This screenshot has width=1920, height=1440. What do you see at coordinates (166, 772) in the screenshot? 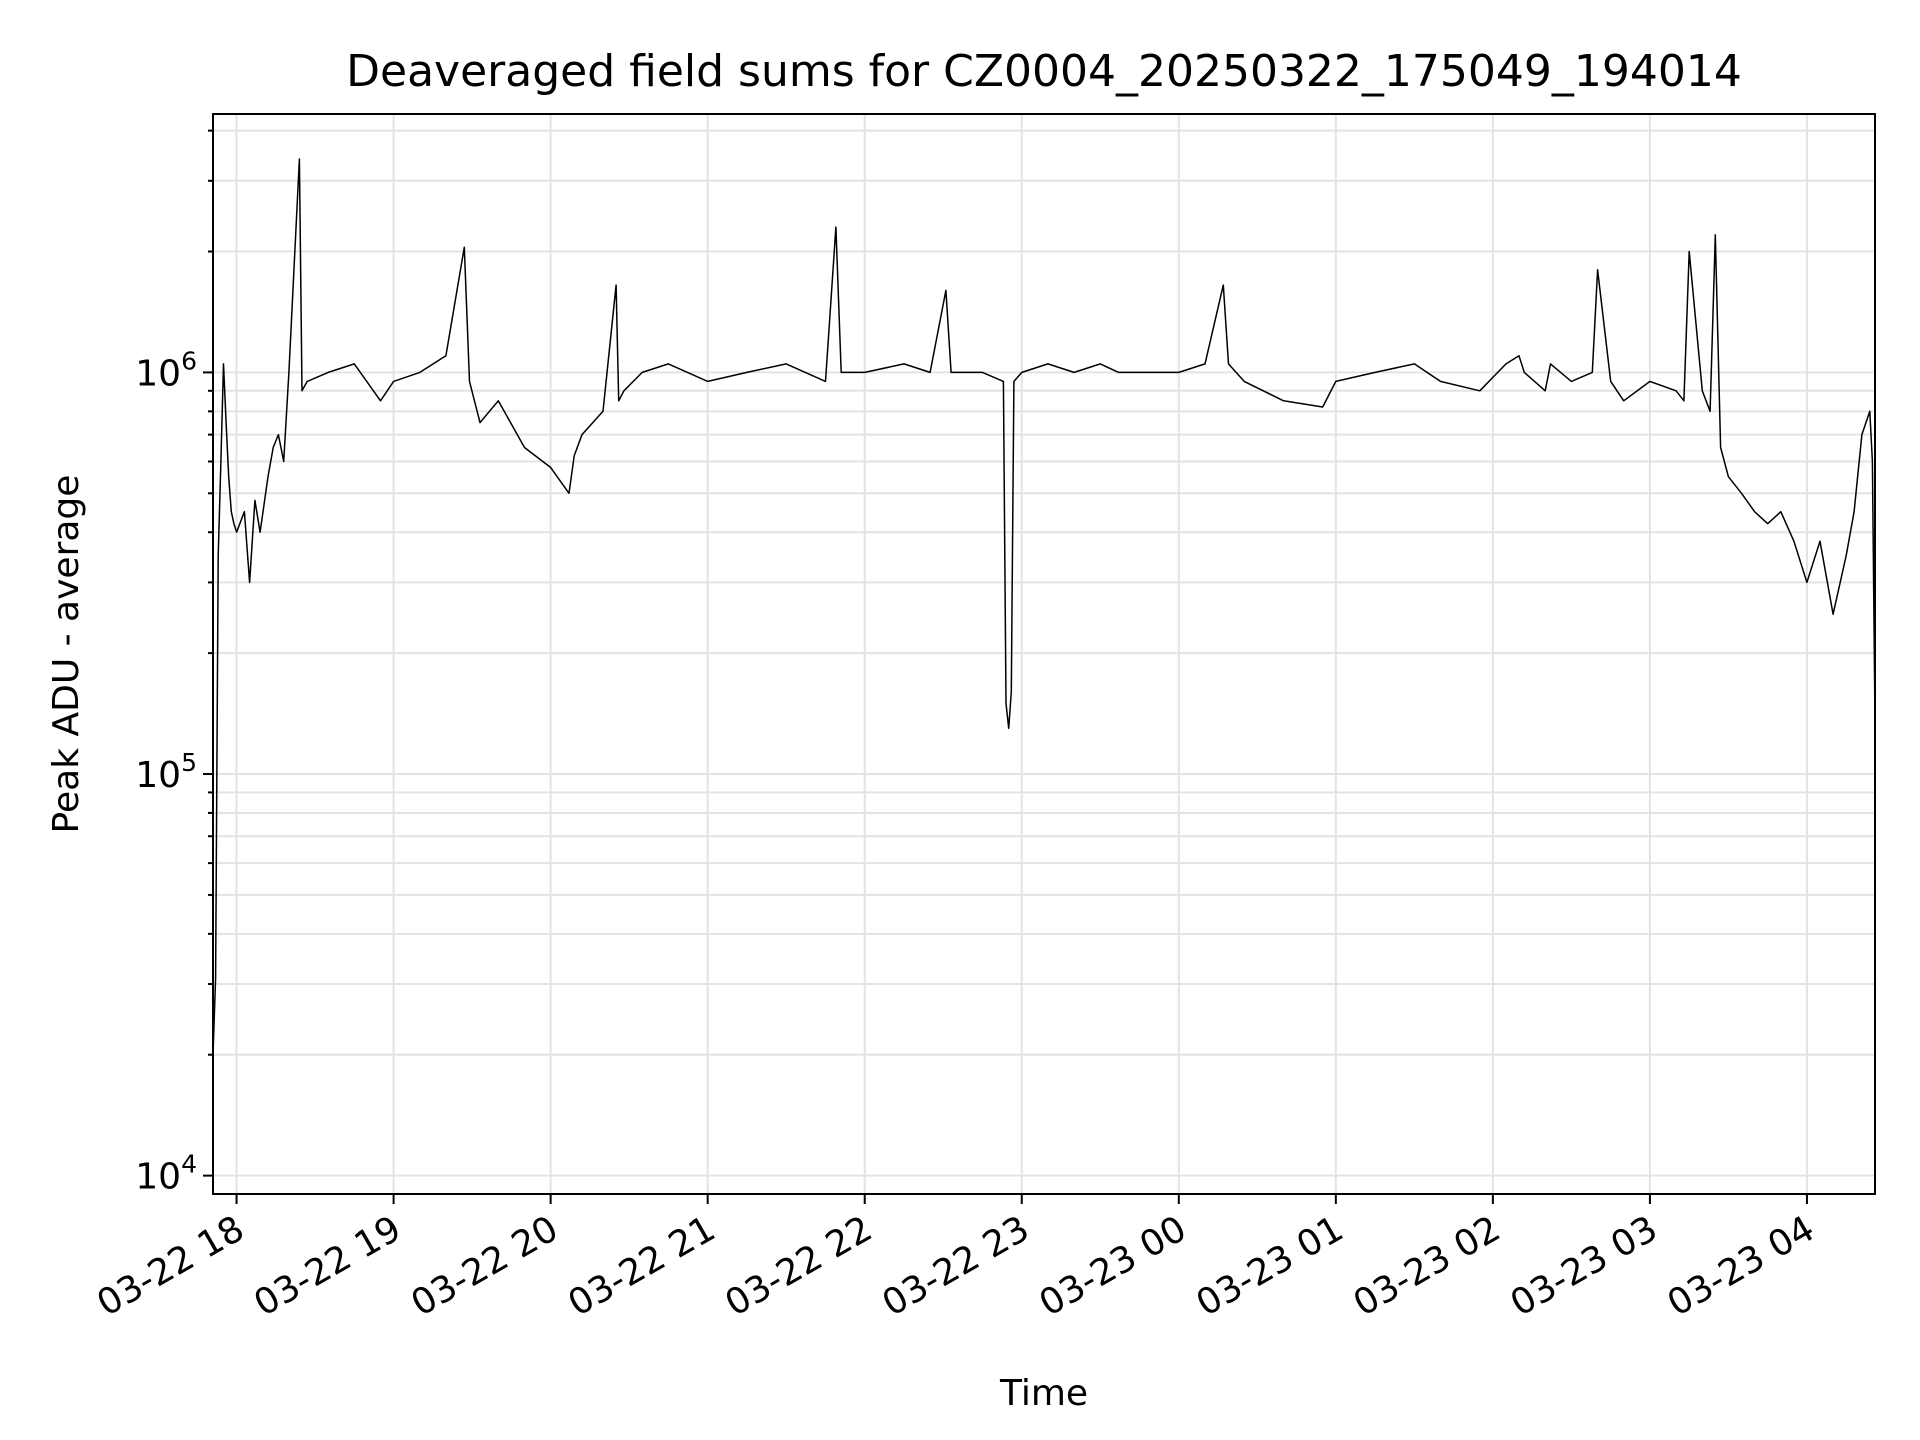
I see `y-tick-label: 10⁵` at bounding box center [166, 772].